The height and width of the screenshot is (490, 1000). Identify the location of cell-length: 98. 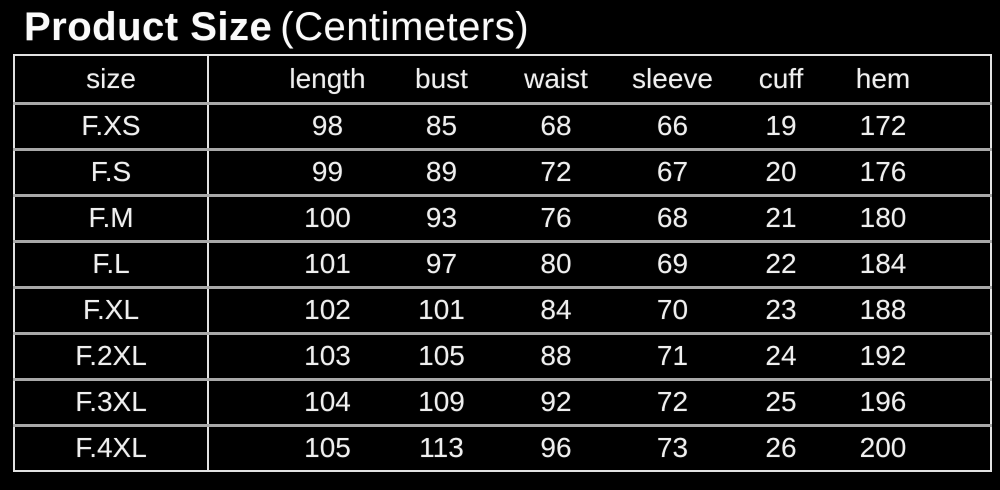
(327, 125).